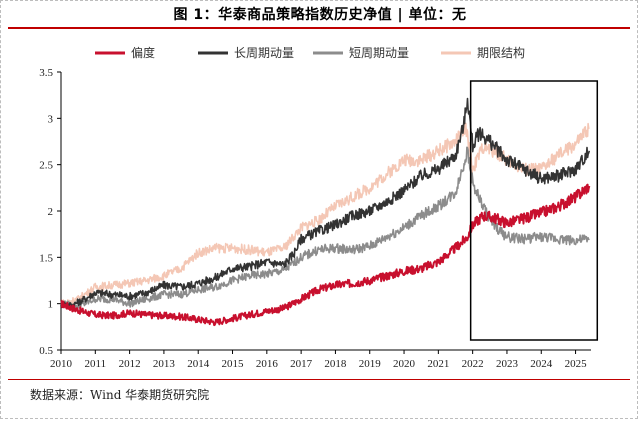  Describe the element at coordinates (404, 364) in the screenshot. I see `x-tick-label: 2020` at that location.